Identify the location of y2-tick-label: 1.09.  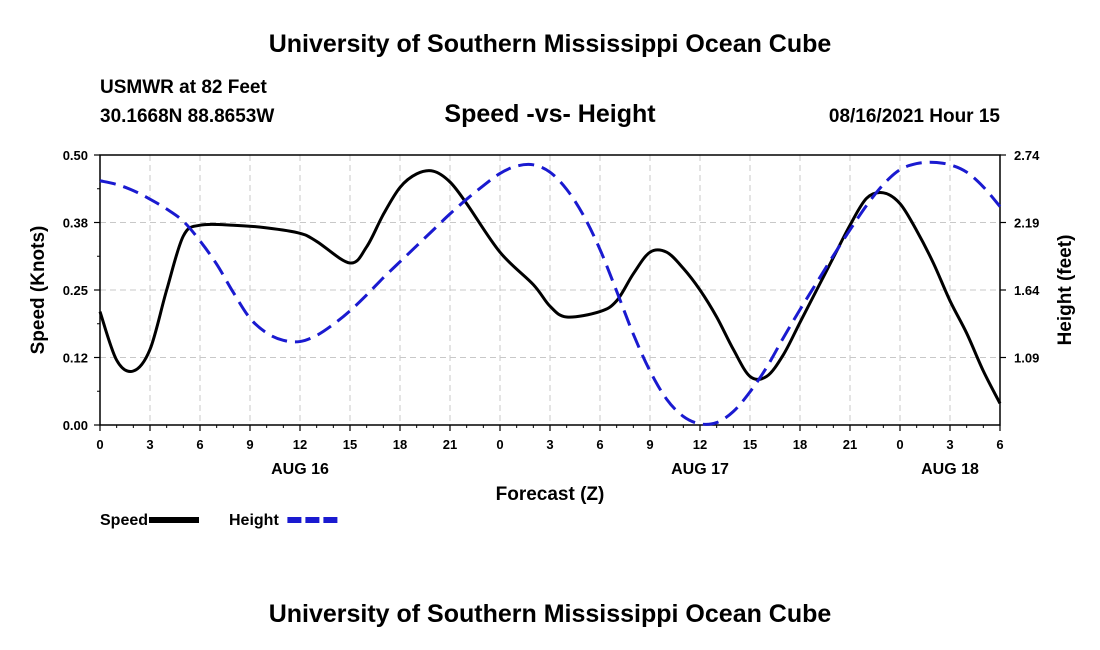
(1026, 358).